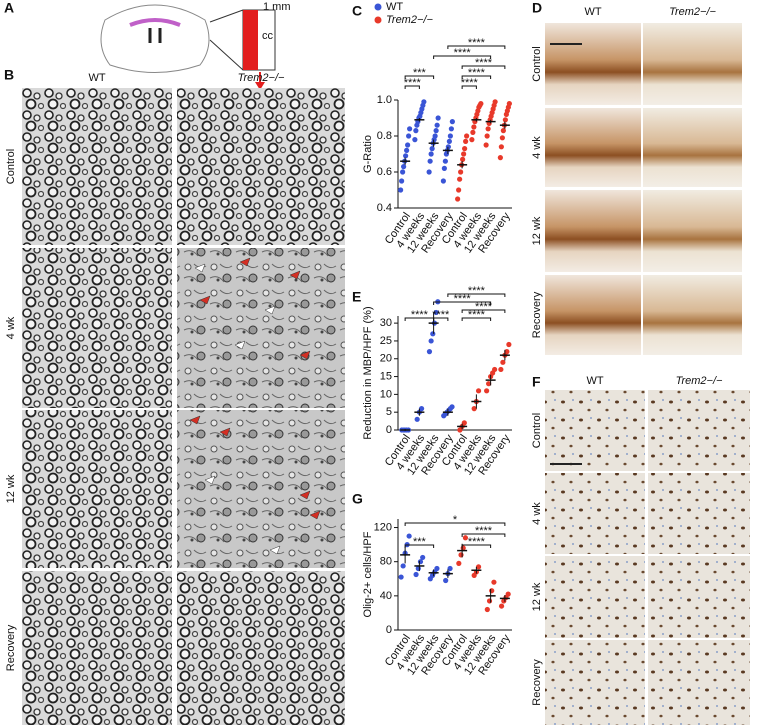  Describe the element at coordinates (386, 323) in the screenshot. I see `y-tick-label: 30` at that location.